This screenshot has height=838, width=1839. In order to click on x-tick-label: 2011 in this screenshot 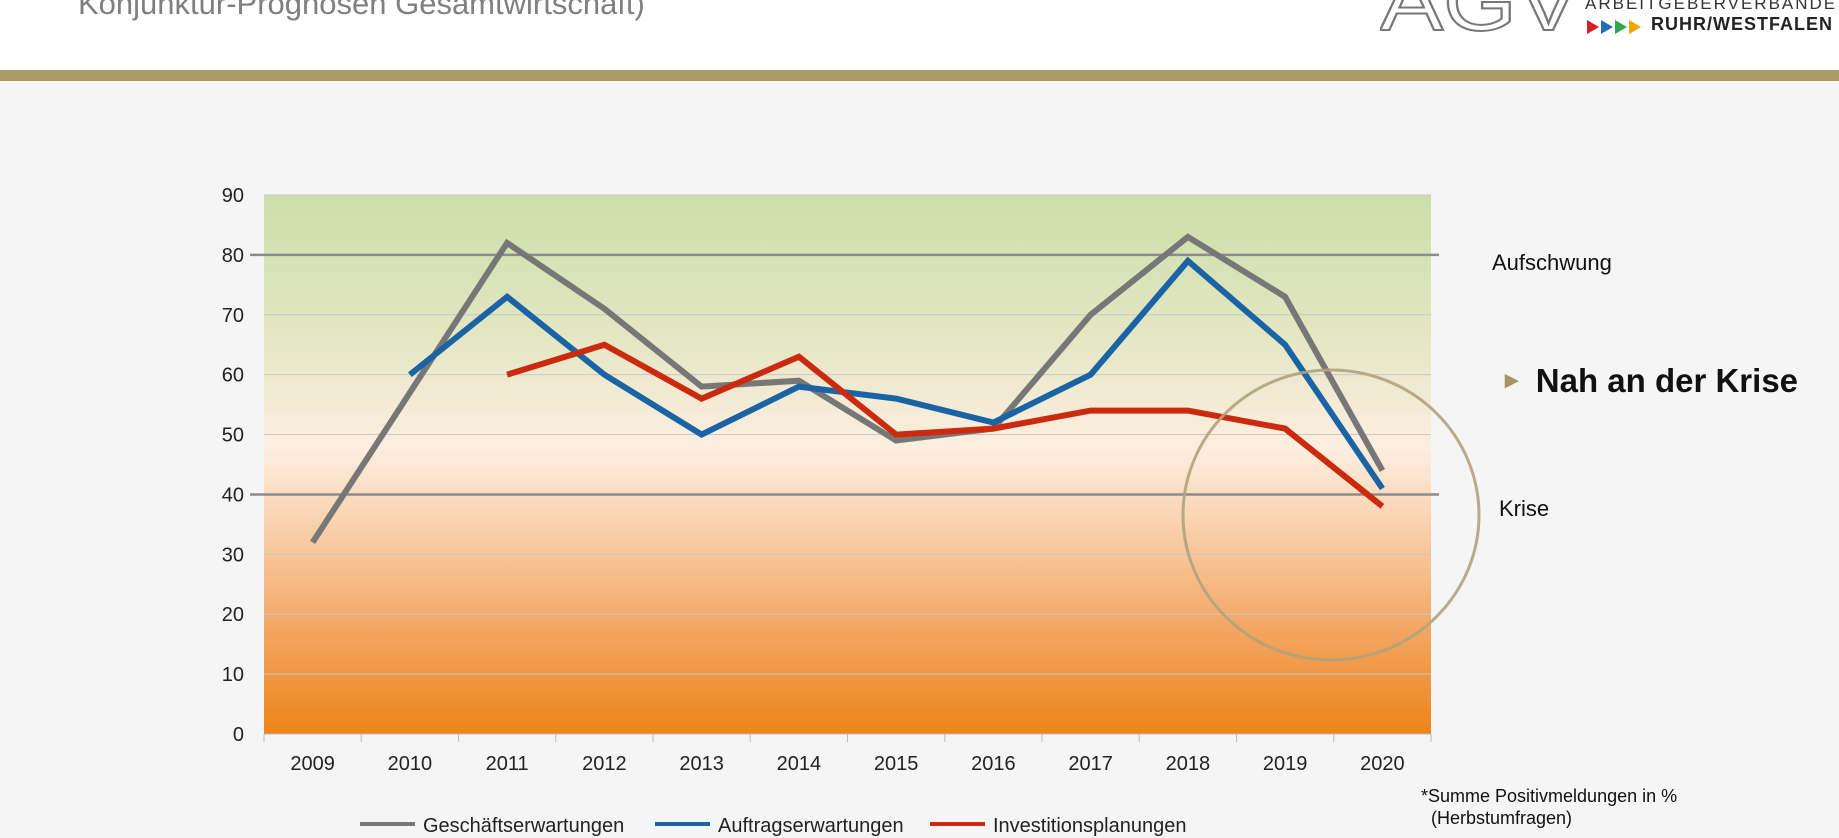, I will do `click(507, 764)`.